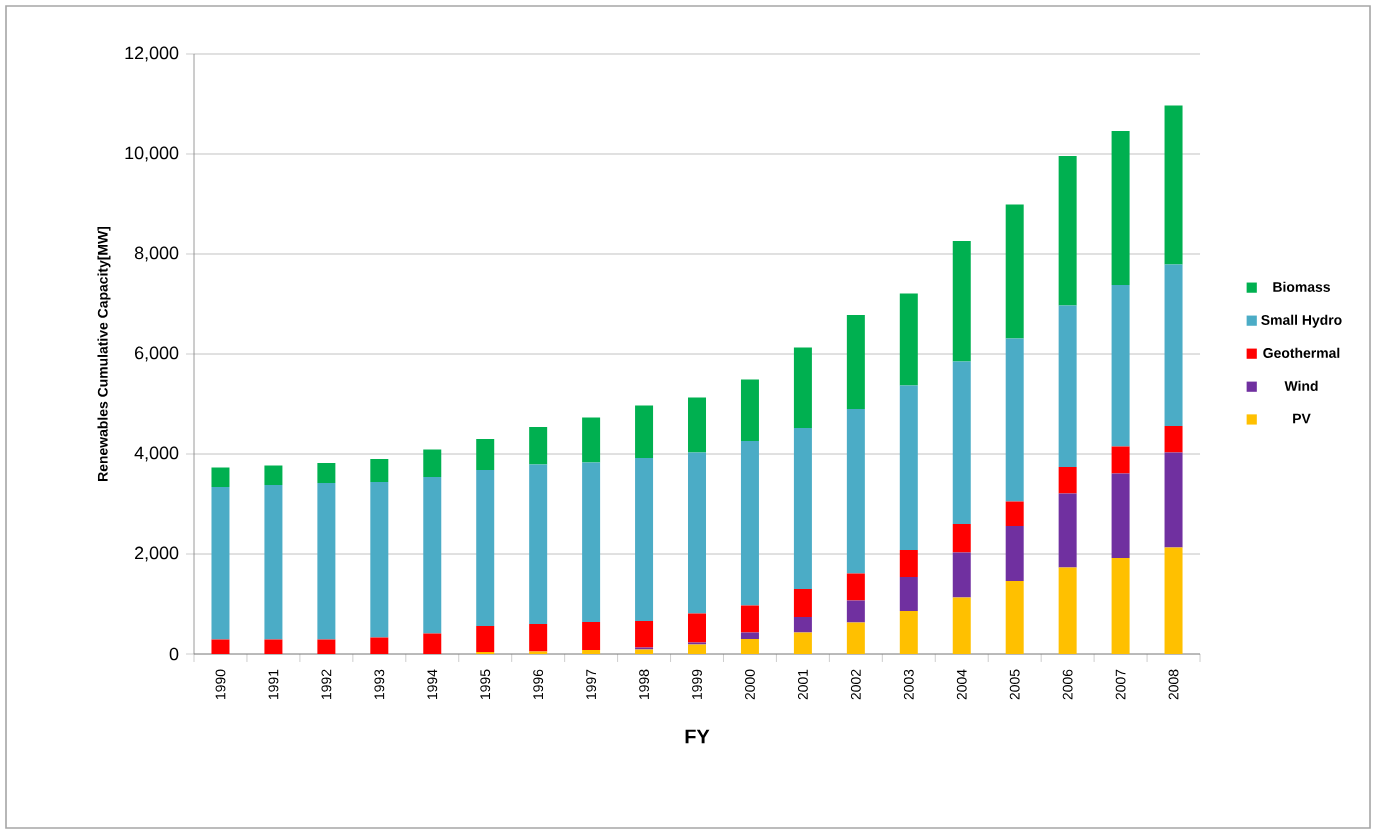  What do you see at coordinates (156, 254) in the screenshot?
I see `y-tick-label: 8,000` at bounding box center [156, 254].